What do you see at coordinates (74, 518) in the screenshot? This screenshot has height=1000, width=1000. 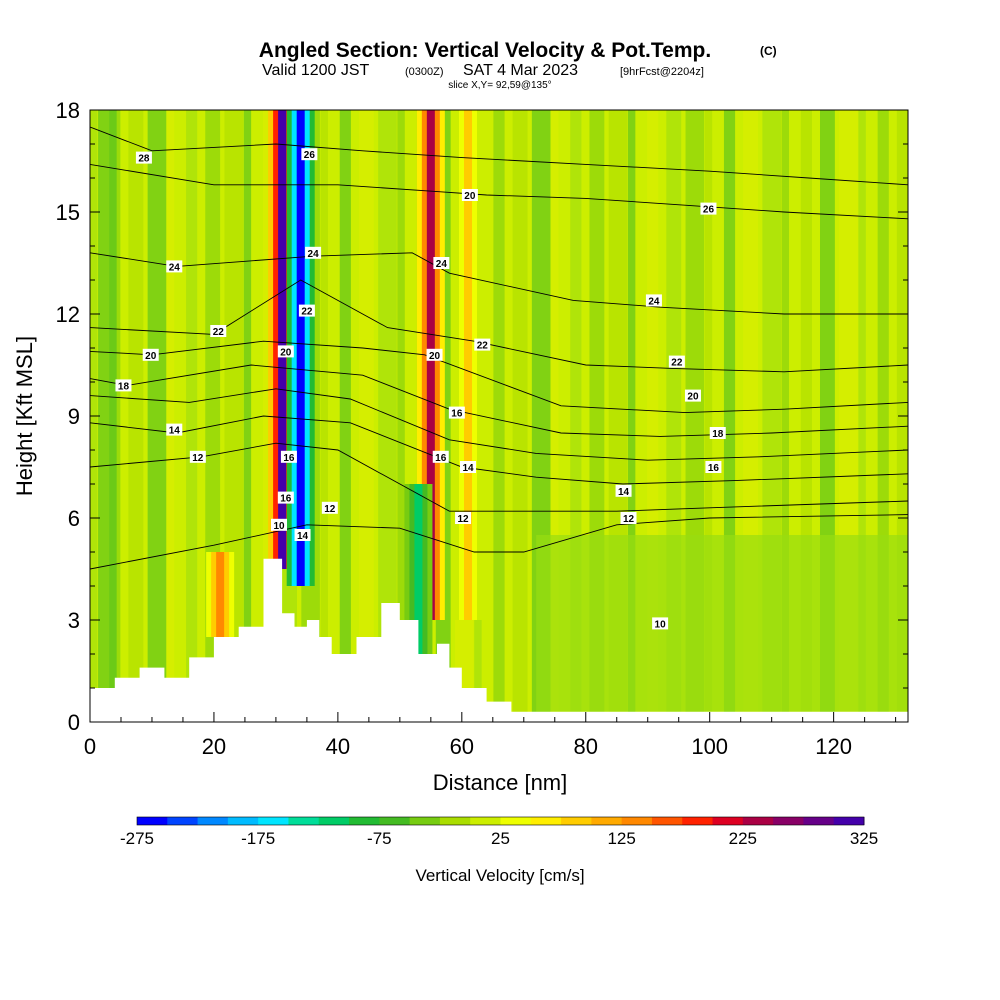 I see `y-tick-label: 6` at bounding box center [74, 518].